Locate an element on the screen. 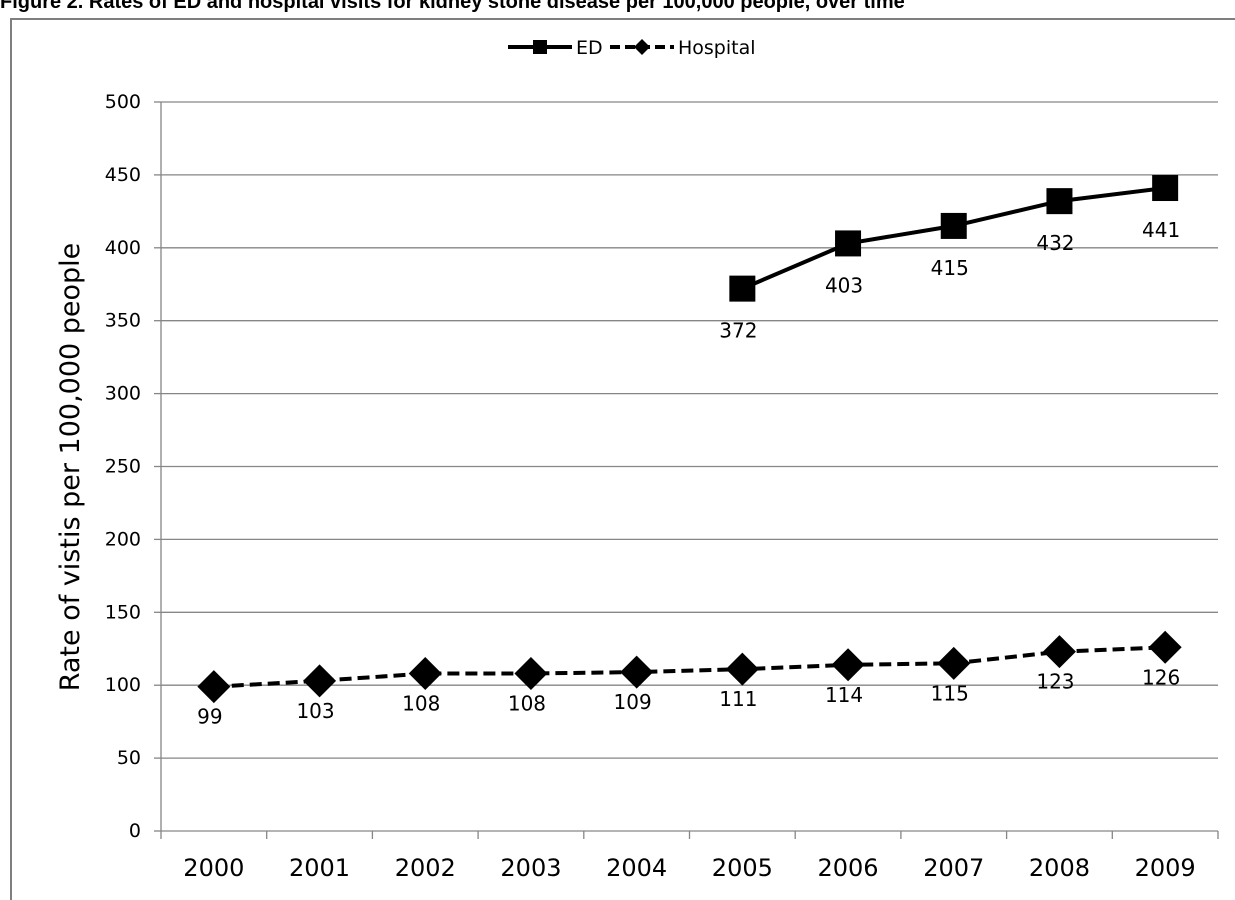  y-tick-label: 250 is located at coordinates (123, 467).